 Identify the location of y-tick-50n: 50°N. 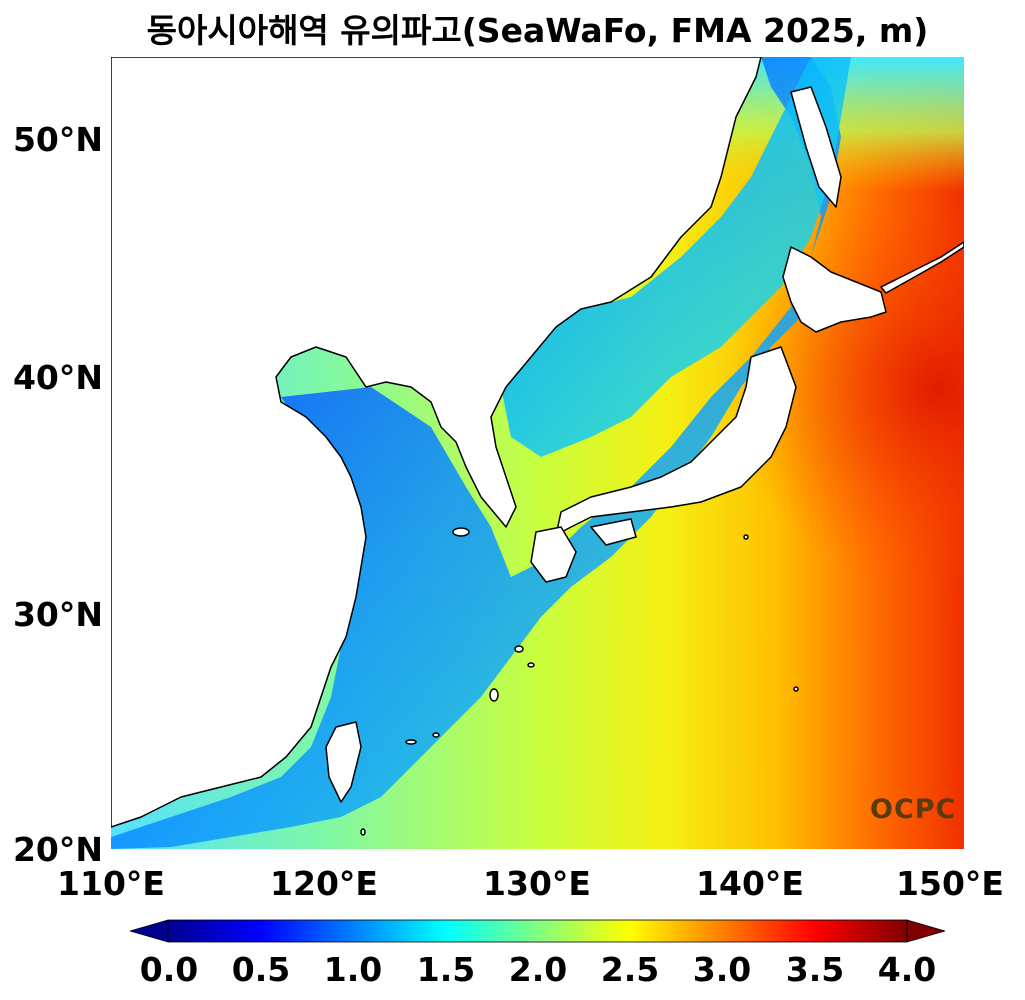
(57, 139).